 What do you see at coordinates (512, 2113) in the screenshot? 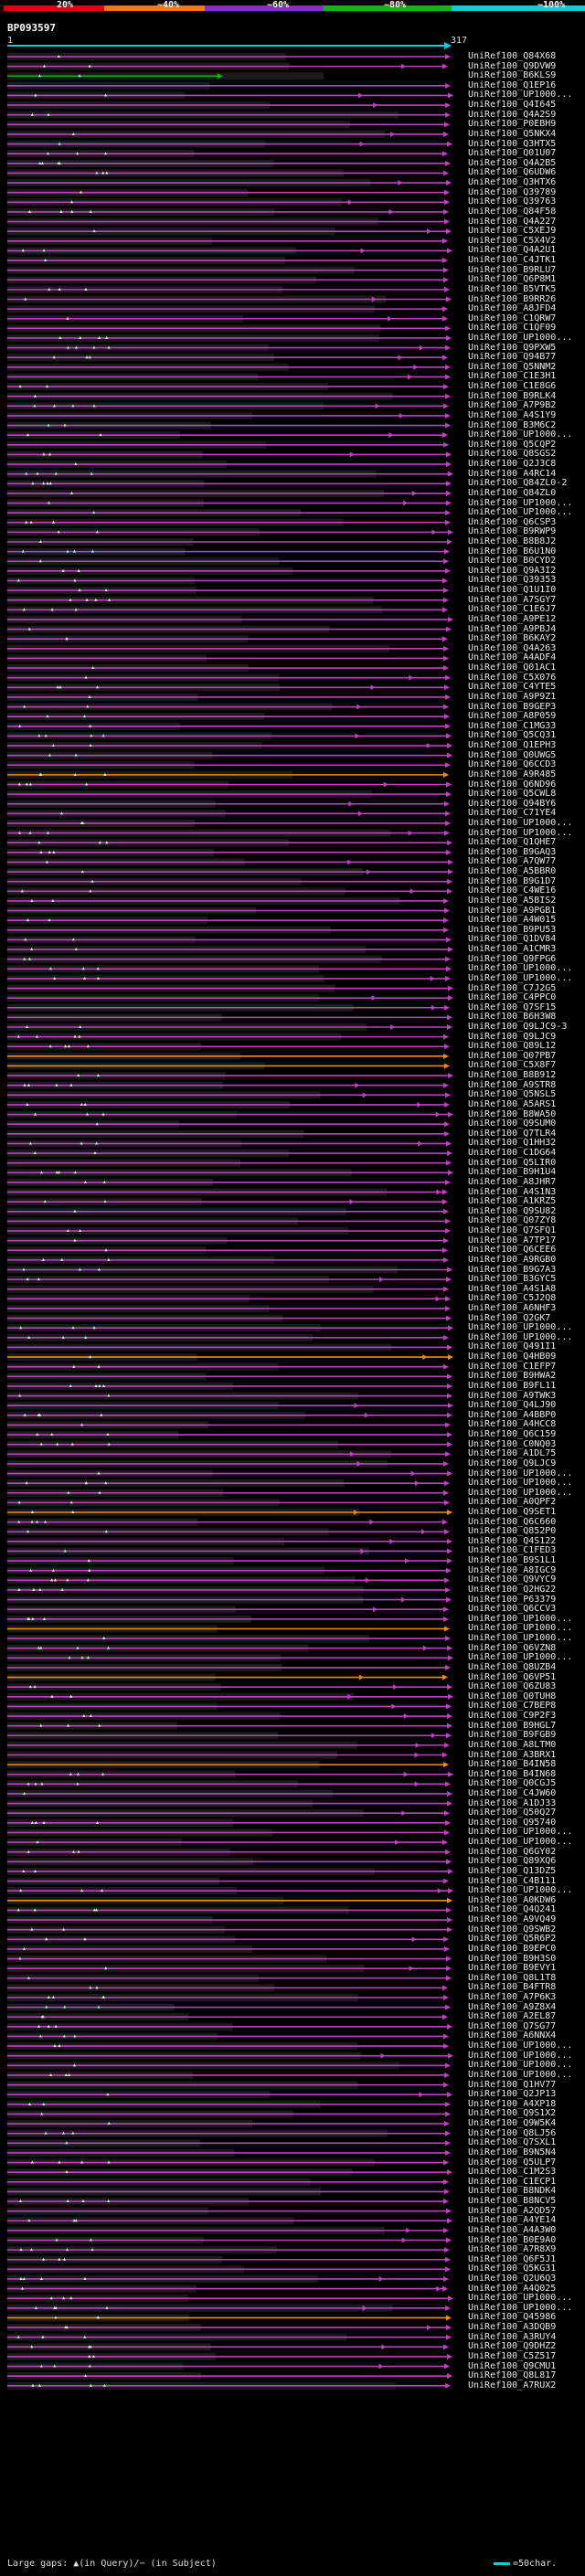
I see `hit-label: UniRef100_Q9S1X2` at bounding box center [512, 2113].